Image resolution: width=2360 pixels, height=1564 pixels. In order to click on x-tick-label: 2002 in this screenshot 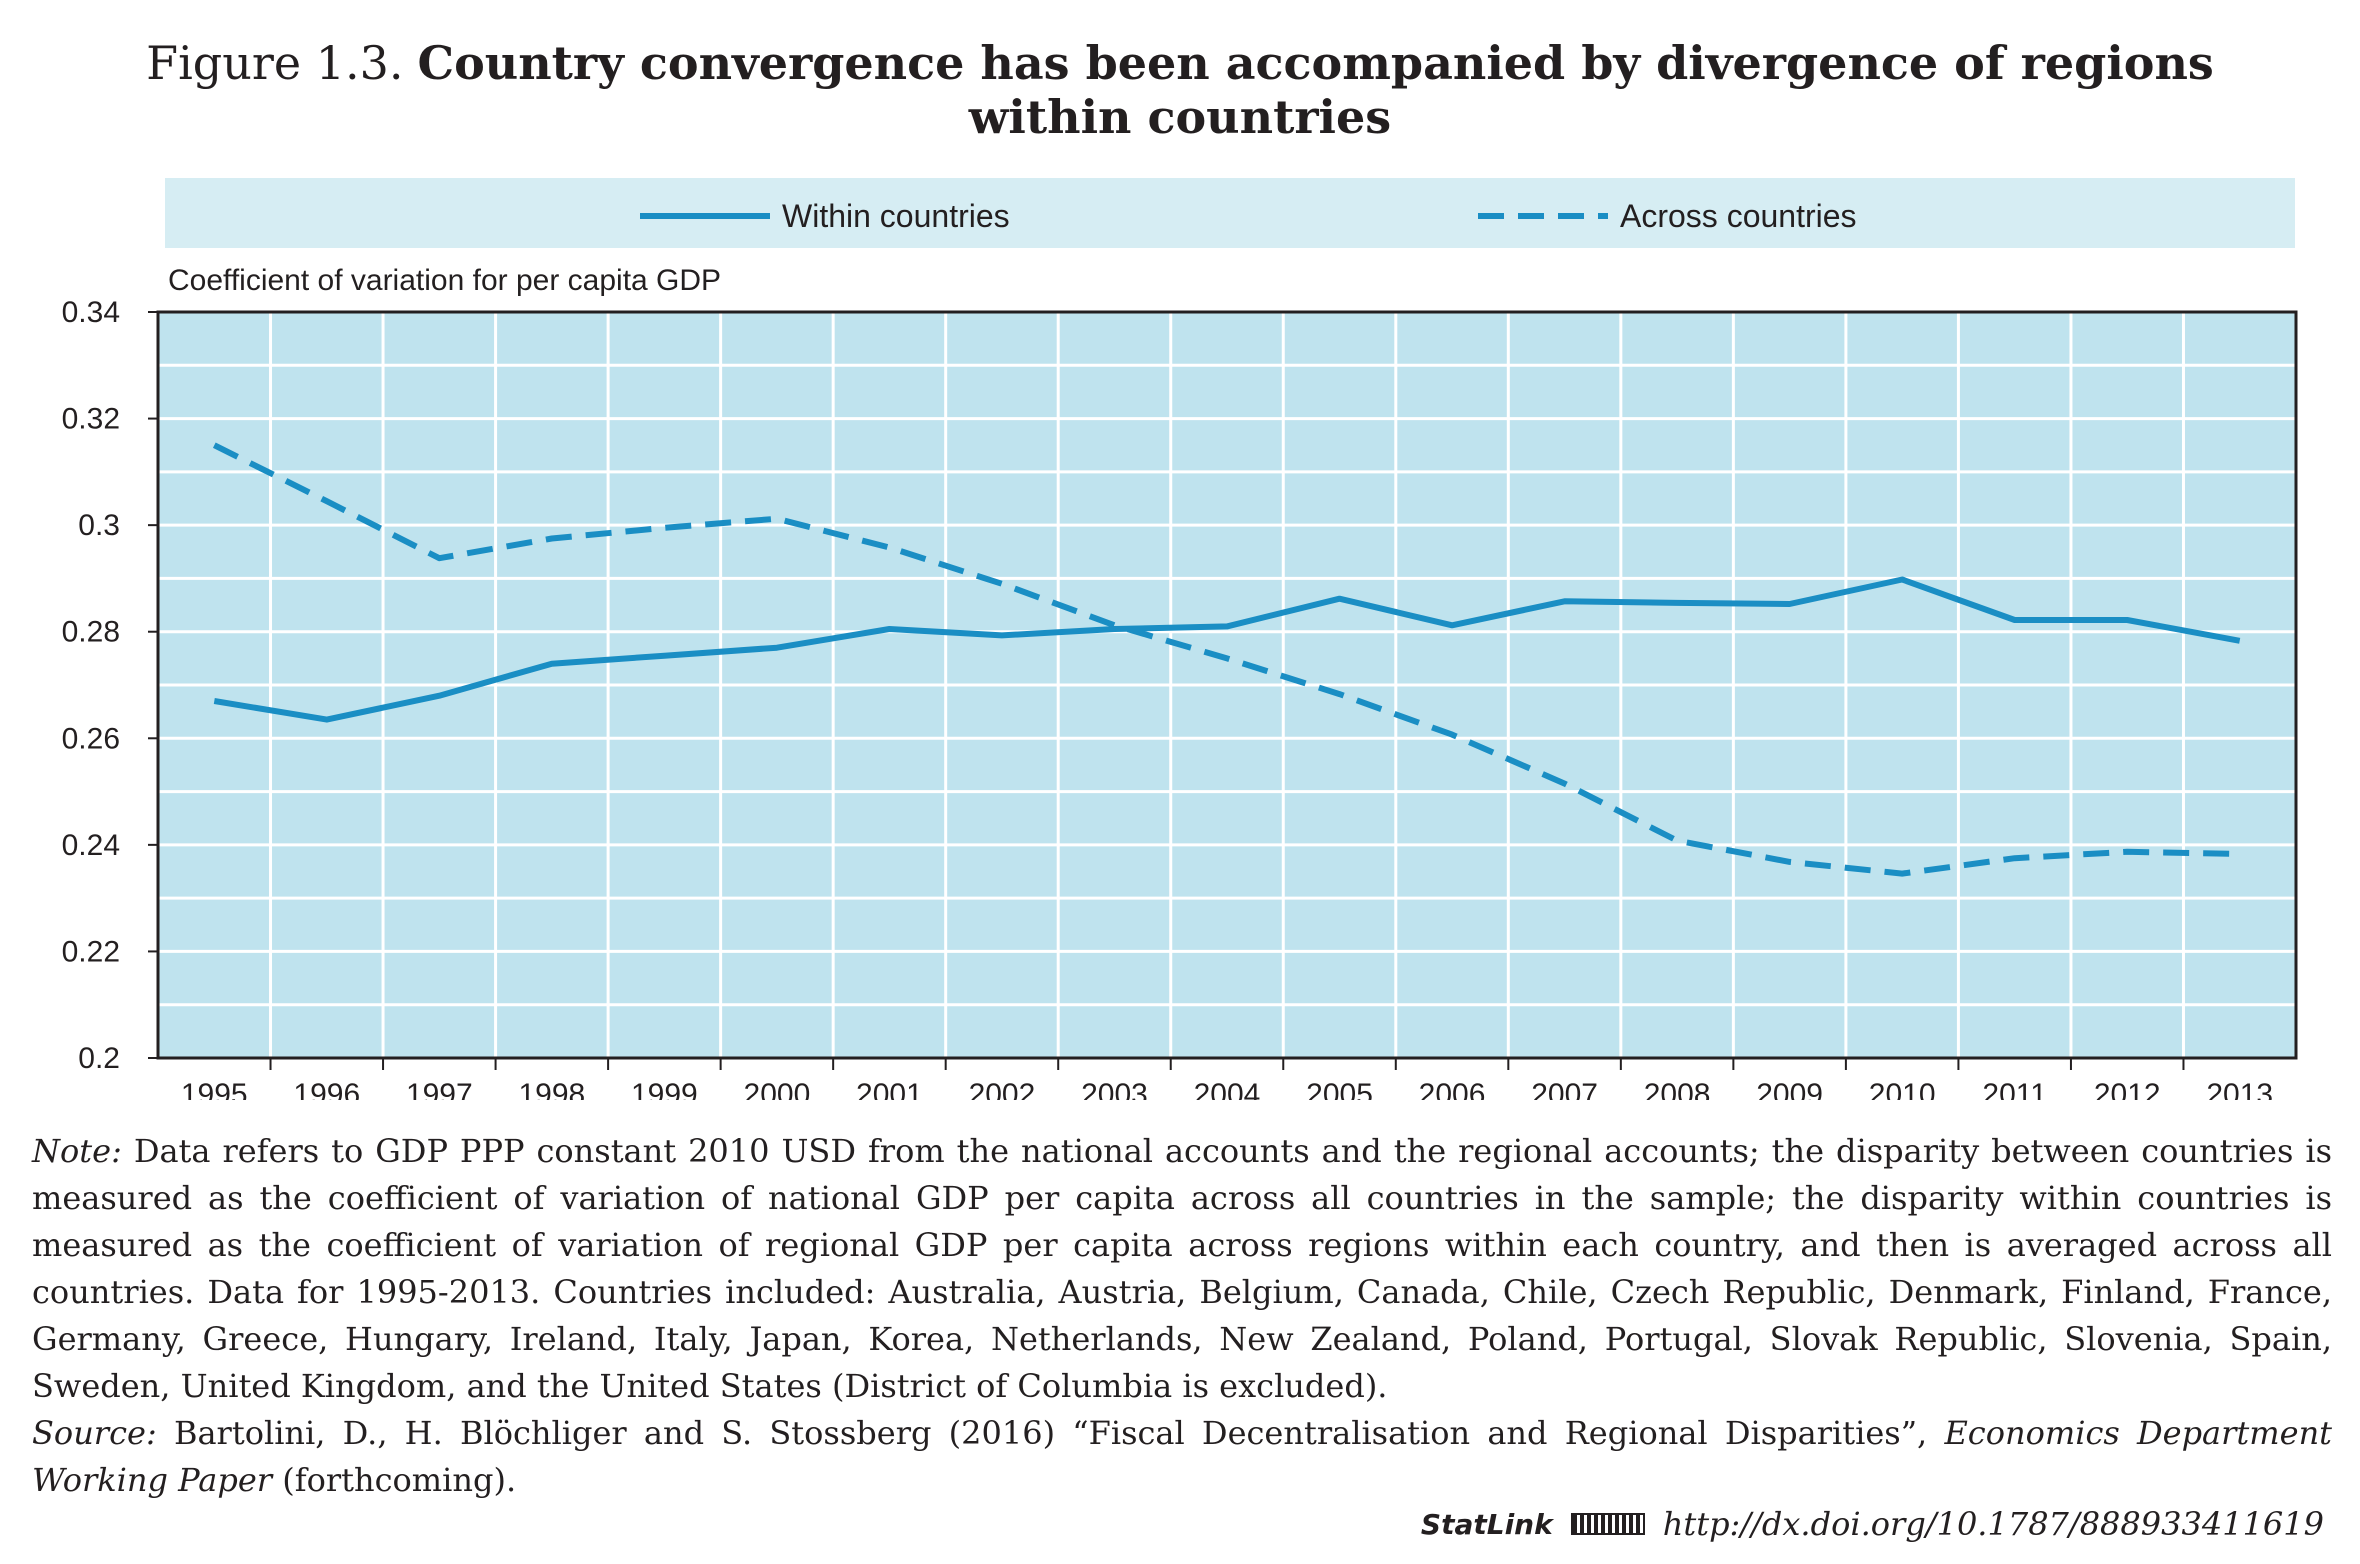, I will do `click(1002, 1089)`.